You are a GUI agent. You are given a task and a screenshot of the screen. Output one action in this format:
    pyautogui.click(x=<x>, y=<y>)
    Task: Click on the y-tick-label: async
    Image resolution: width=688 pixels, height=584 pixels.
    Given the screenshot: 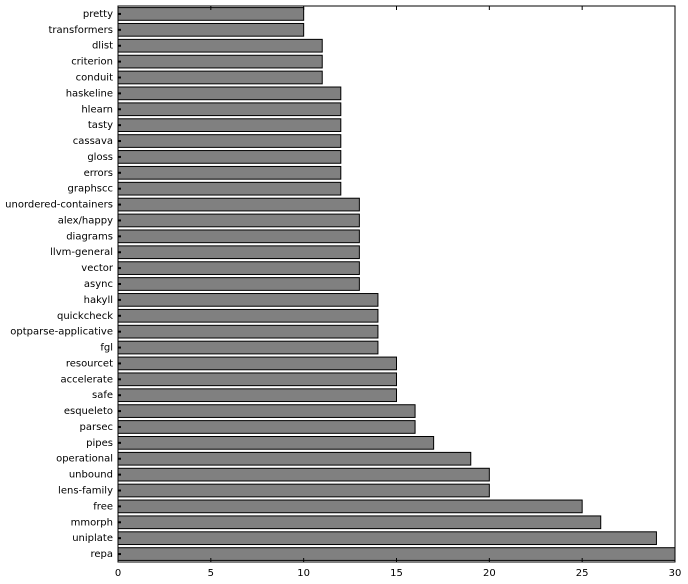 What is the action you would take?
    pyautogui.click(x=98, y=284)
    